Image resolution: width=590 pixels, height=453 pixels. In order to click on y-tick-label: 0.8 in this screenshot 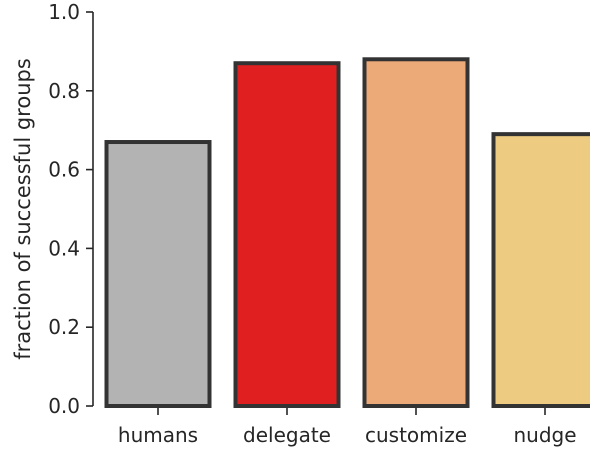, I will do `click(64, 91)`.